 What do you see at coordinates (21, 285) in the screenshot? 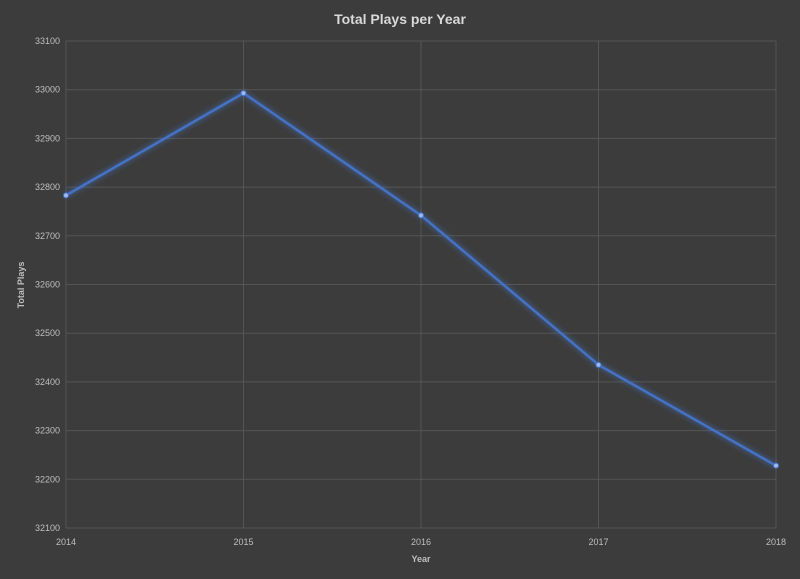
I see `y-axis-title: Total Plays` at bounding box center [21, 285].